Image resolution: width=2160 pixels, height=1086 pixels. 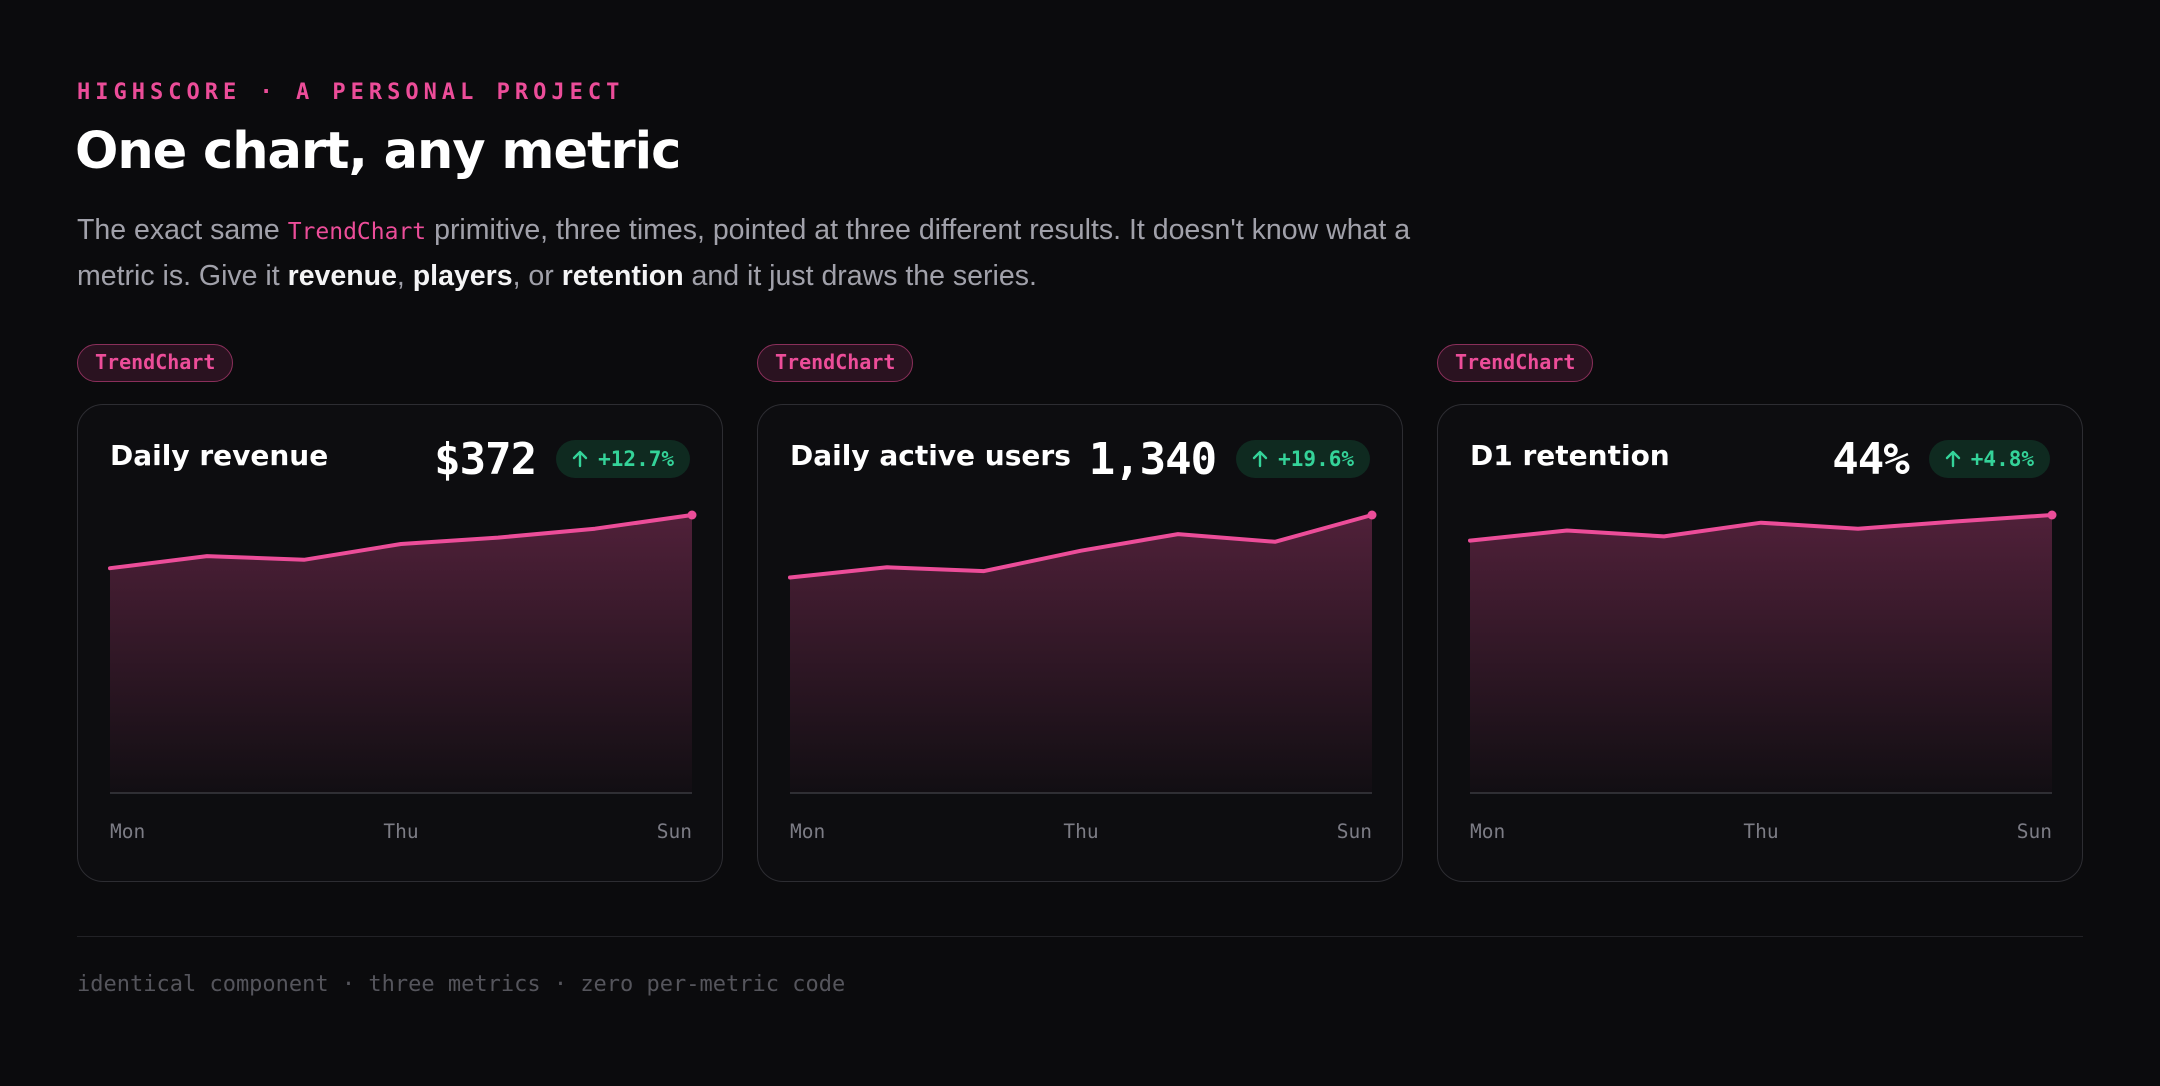 I want to click on delta-badge: +4.8%, so click(x=1989, y=459).